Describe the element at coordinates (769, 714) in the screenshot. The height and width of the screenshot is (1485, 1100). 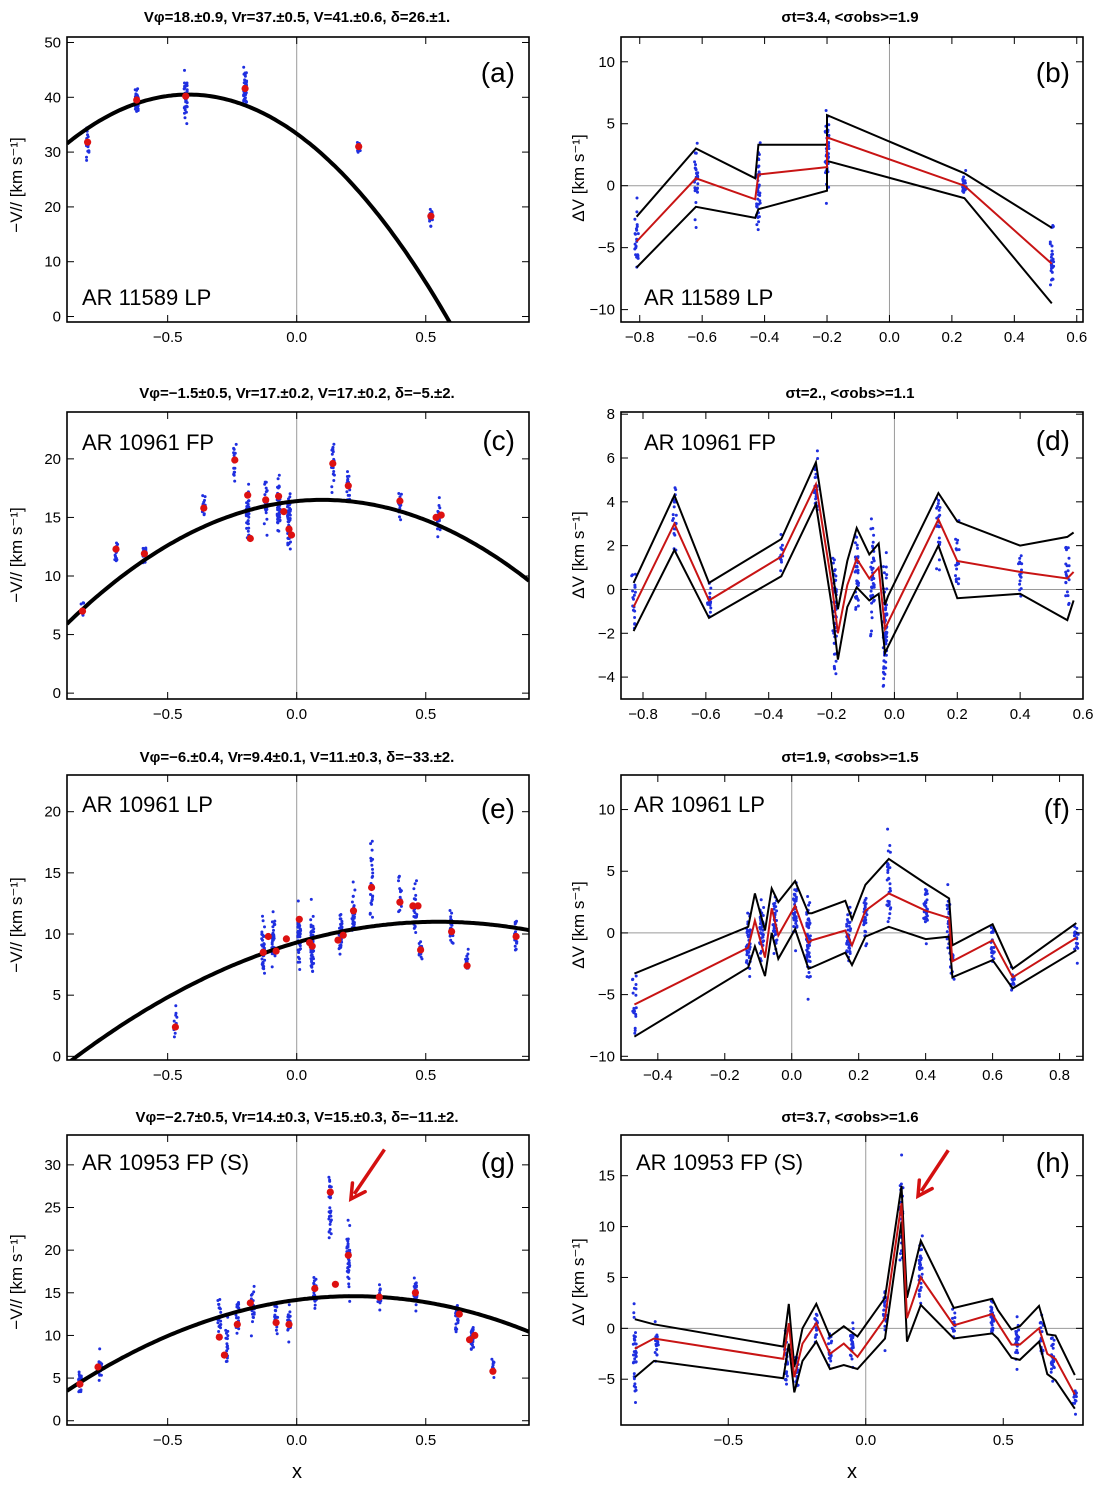
I see `x-tick-label: −0.4` at that location.